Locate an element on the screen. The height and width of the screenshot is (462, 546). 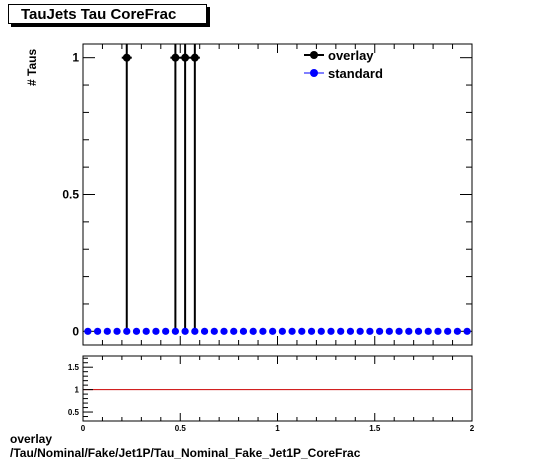
ratio-x-tick-label: 0.5 is located at coordinates (181, 428).